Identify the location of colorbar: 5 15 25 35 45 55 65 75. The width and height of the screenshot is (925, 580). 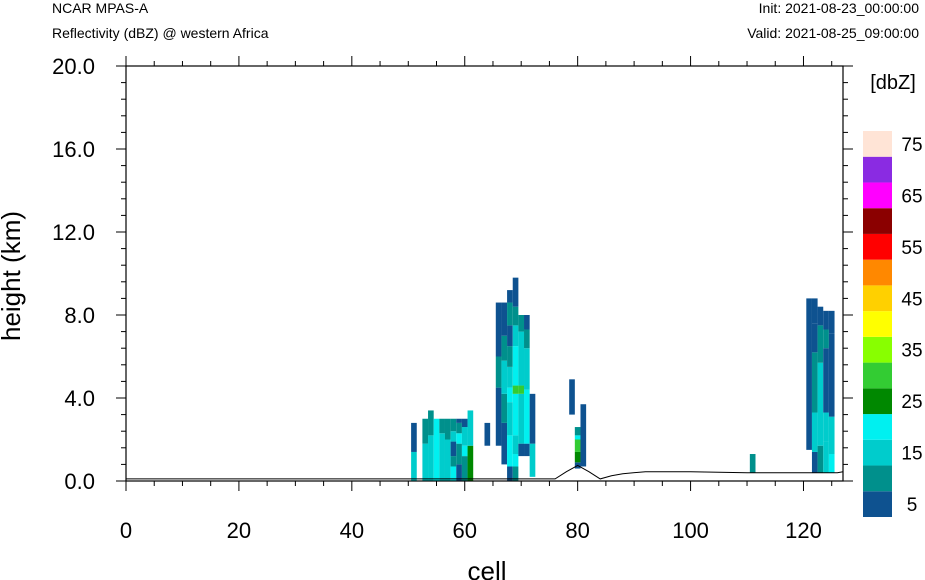
(893, 324).